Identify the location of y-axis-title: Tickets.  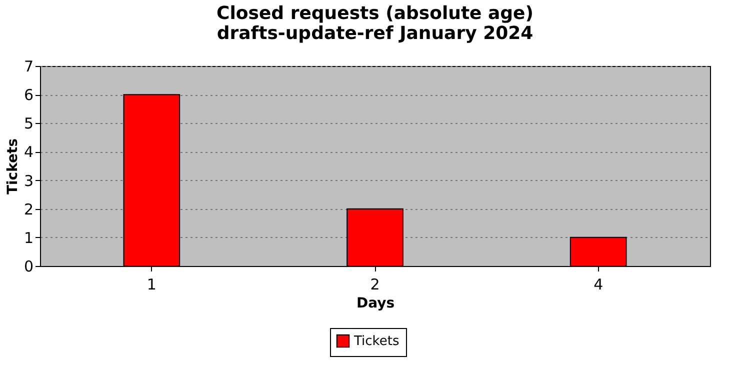
(12, 166).